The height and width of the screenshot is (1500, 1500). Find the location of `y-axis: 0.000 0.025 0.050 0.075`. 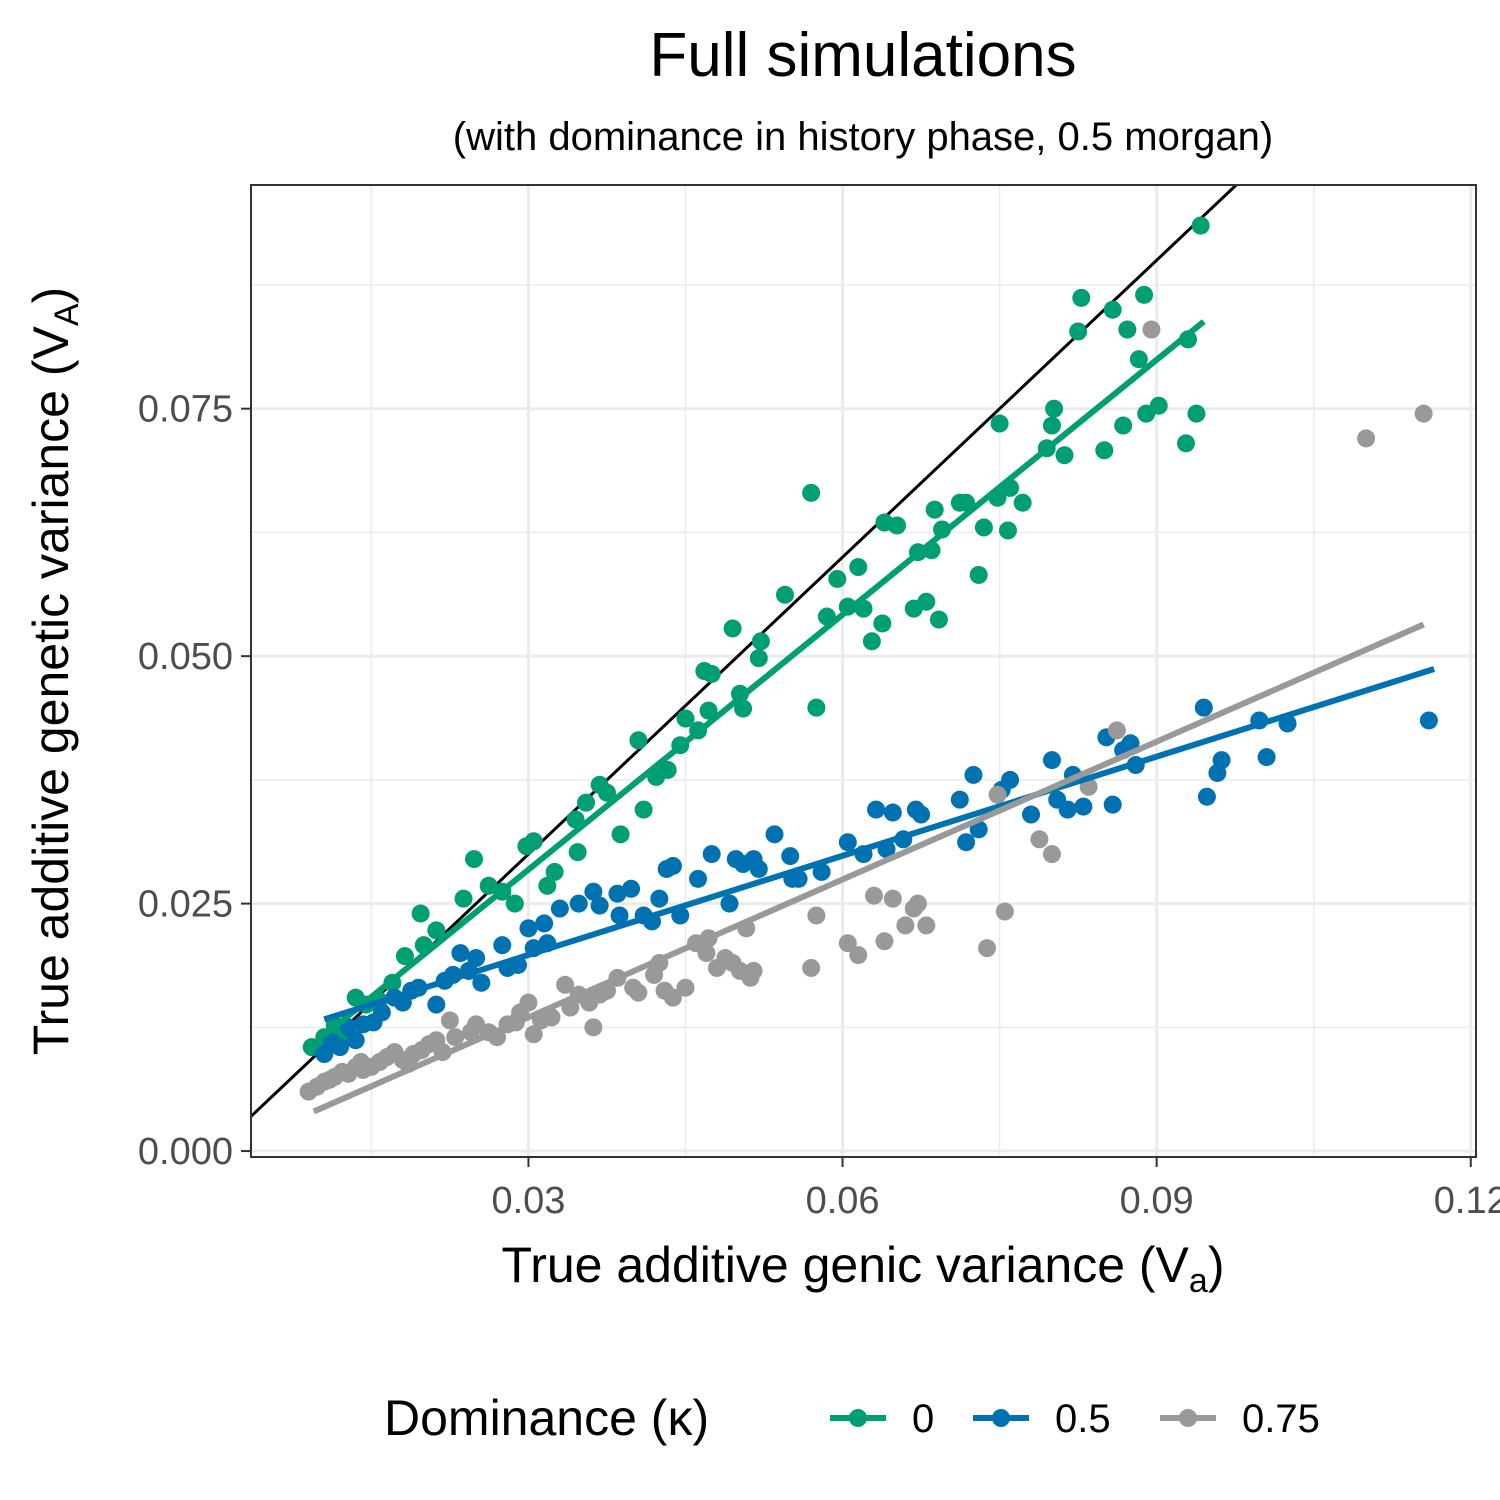

y-axis: 0.000 0.025 0.050 0.075 is located at coordinates (194, 781).